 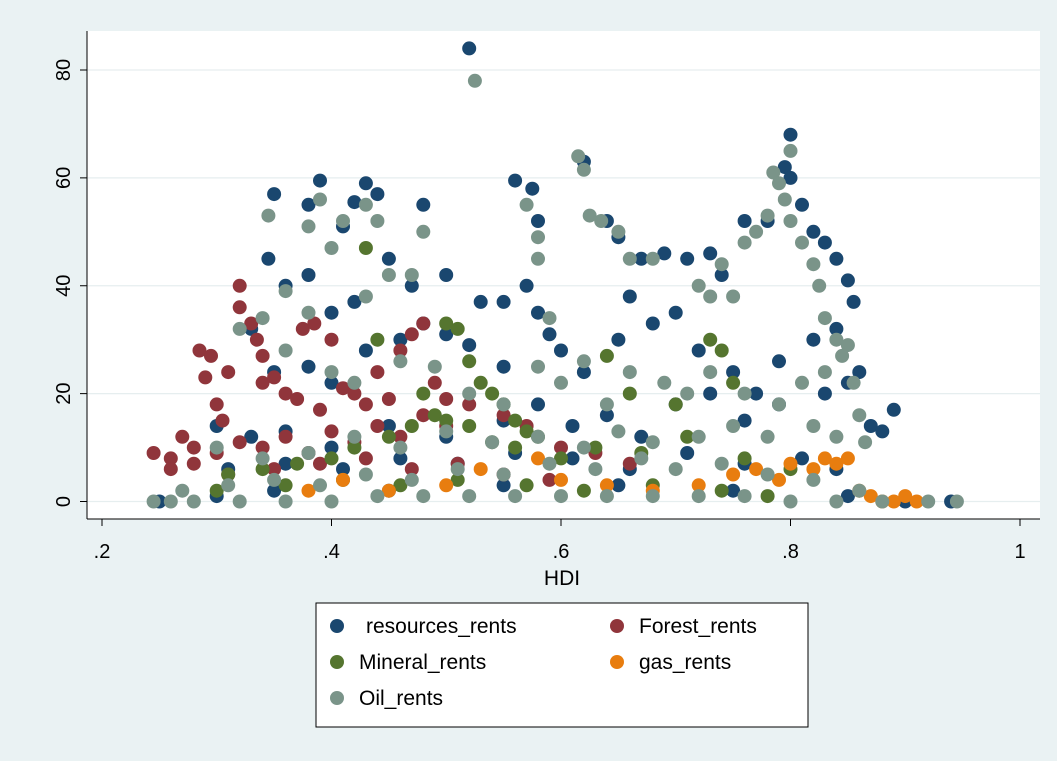 What do you see at coordinates (64, 178) in the screenshot?
I see `y-tick-label: 60` at bounding box center [64, 178].